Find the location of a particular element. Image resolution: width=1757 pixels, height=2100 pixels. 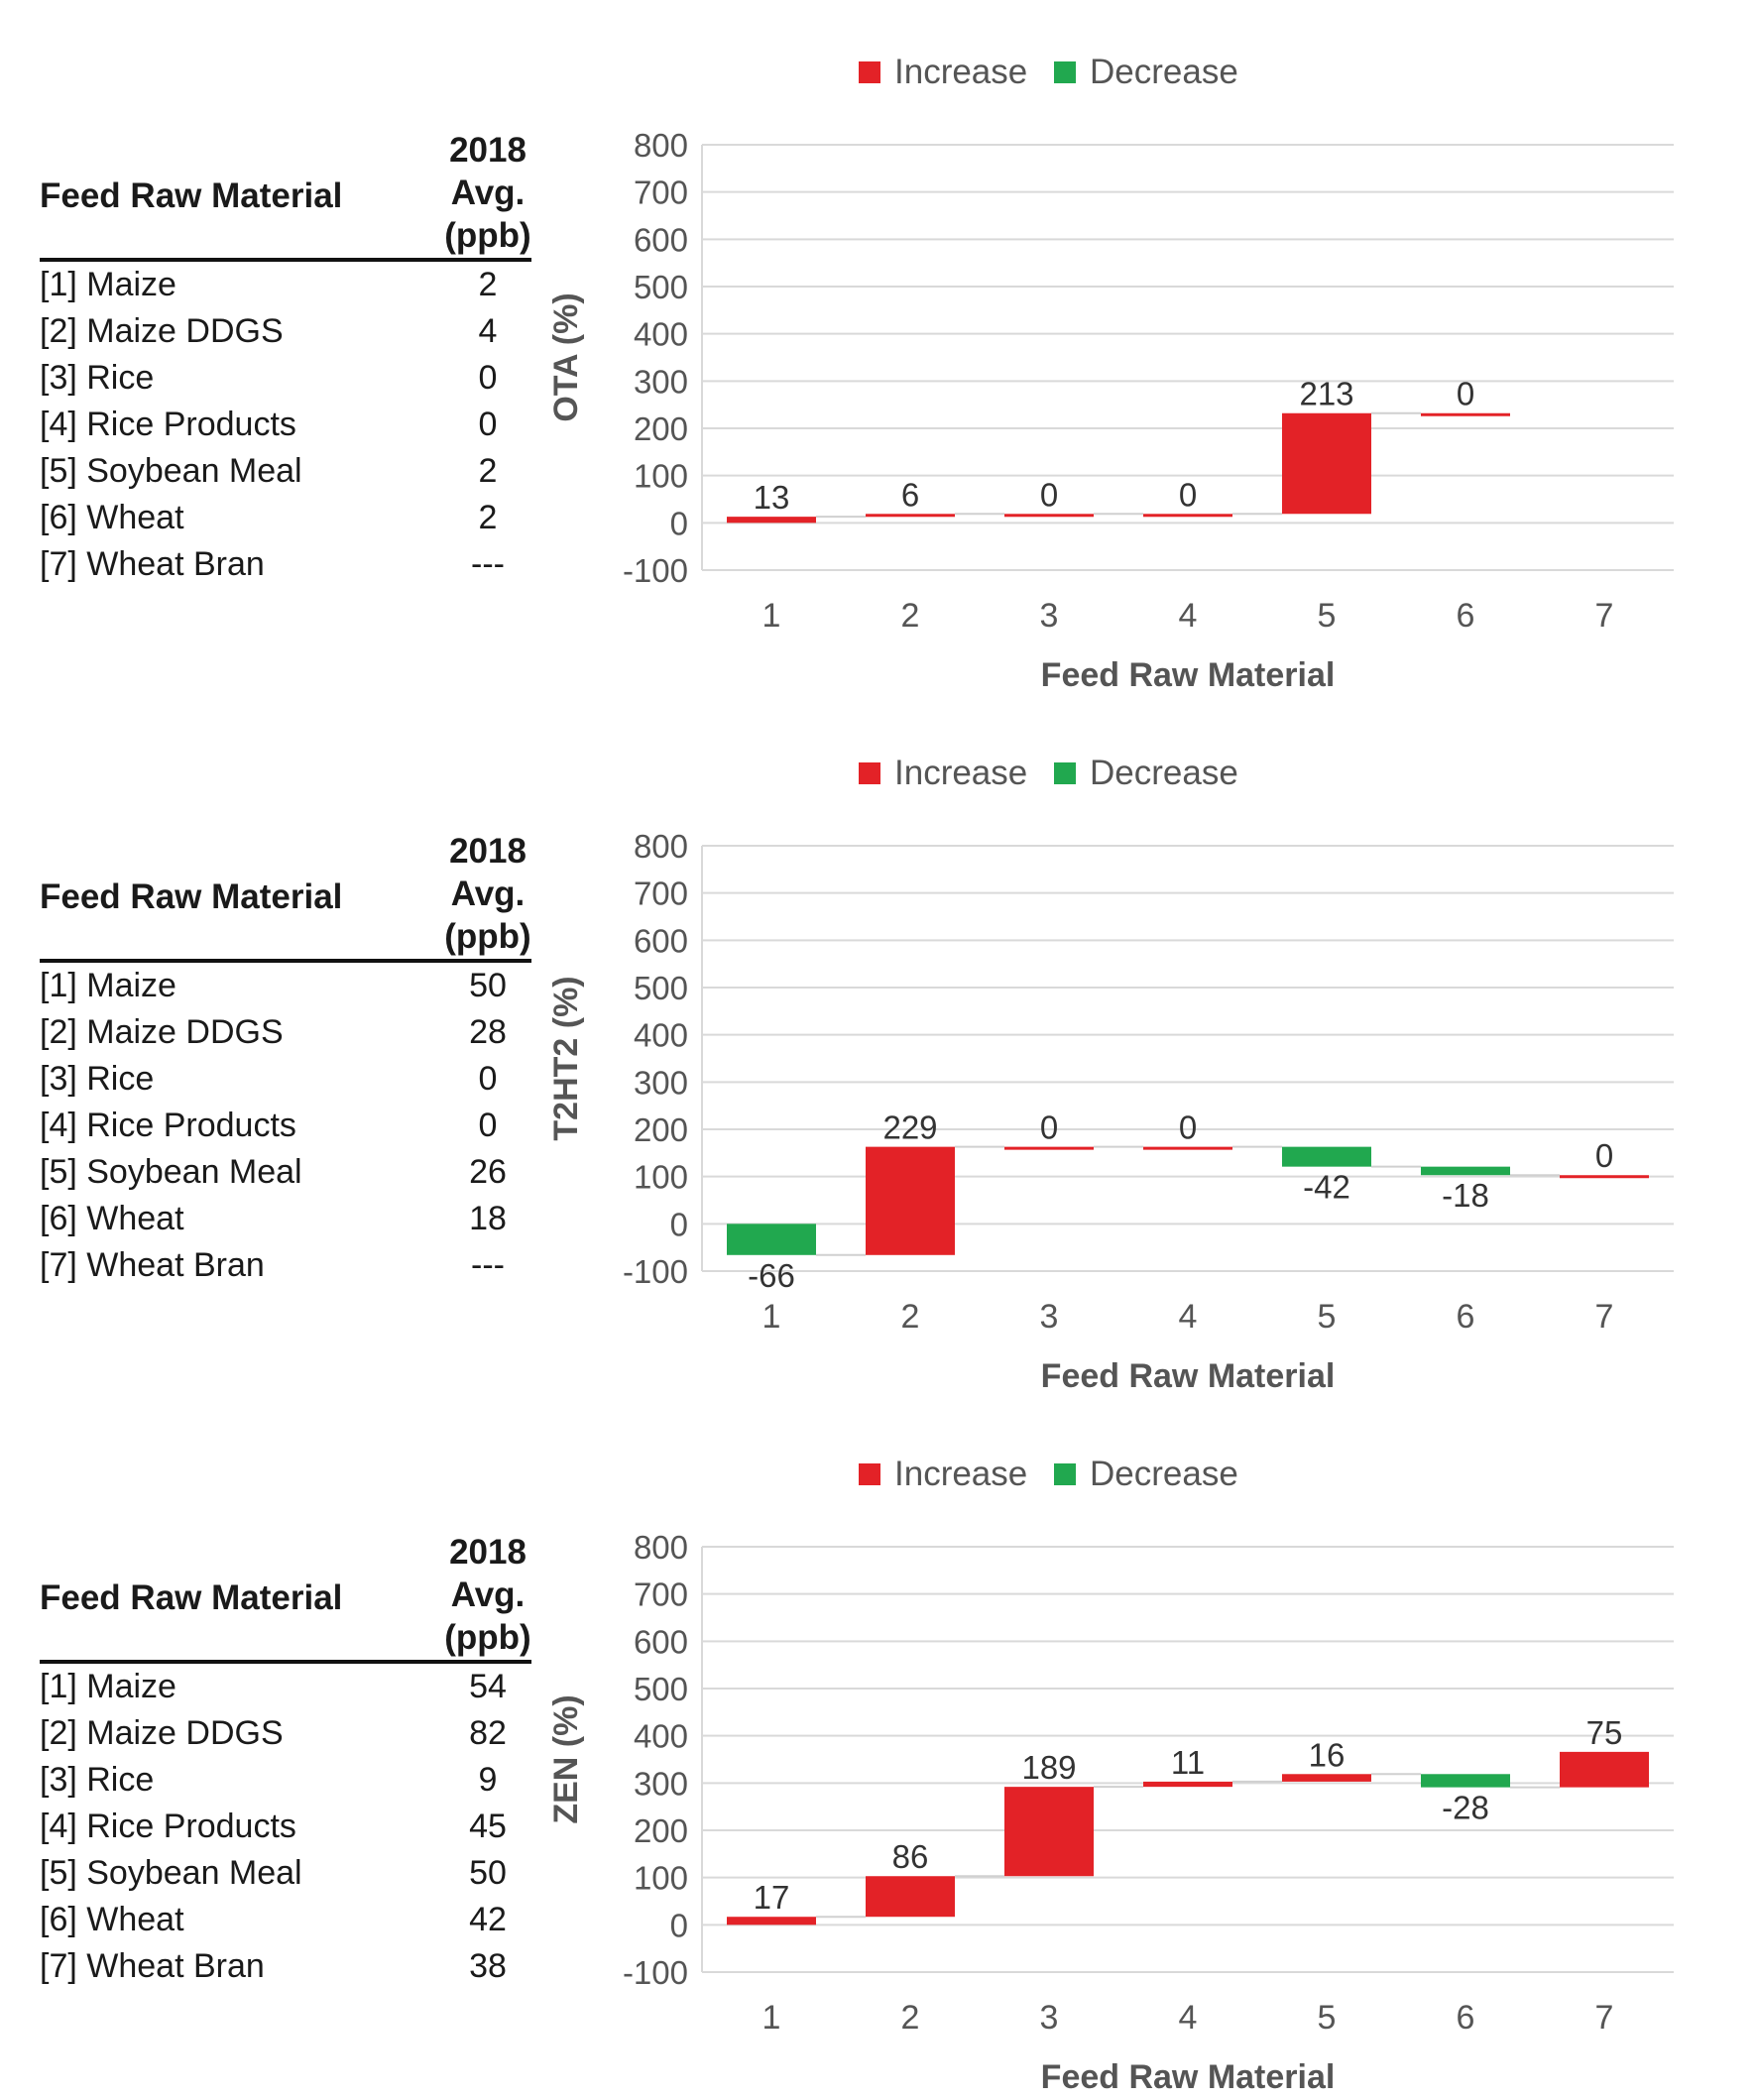

table-header-avg-line: (ppb) is located at coordinates (487, 235).